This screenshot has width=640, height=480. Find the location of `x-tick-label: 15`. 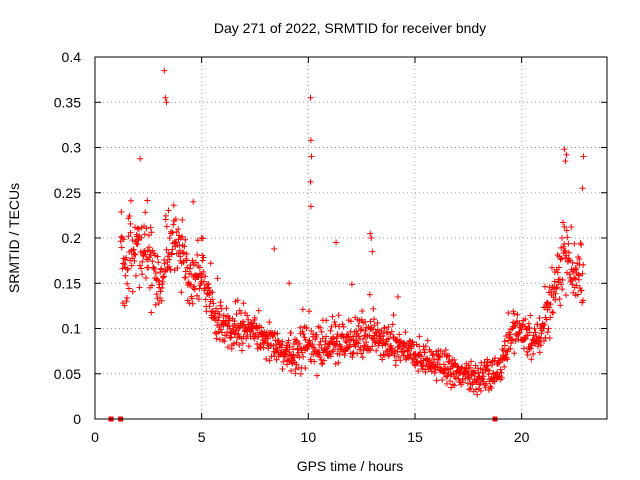

x-tick-label: 15 is located at coordinates (415, 437).